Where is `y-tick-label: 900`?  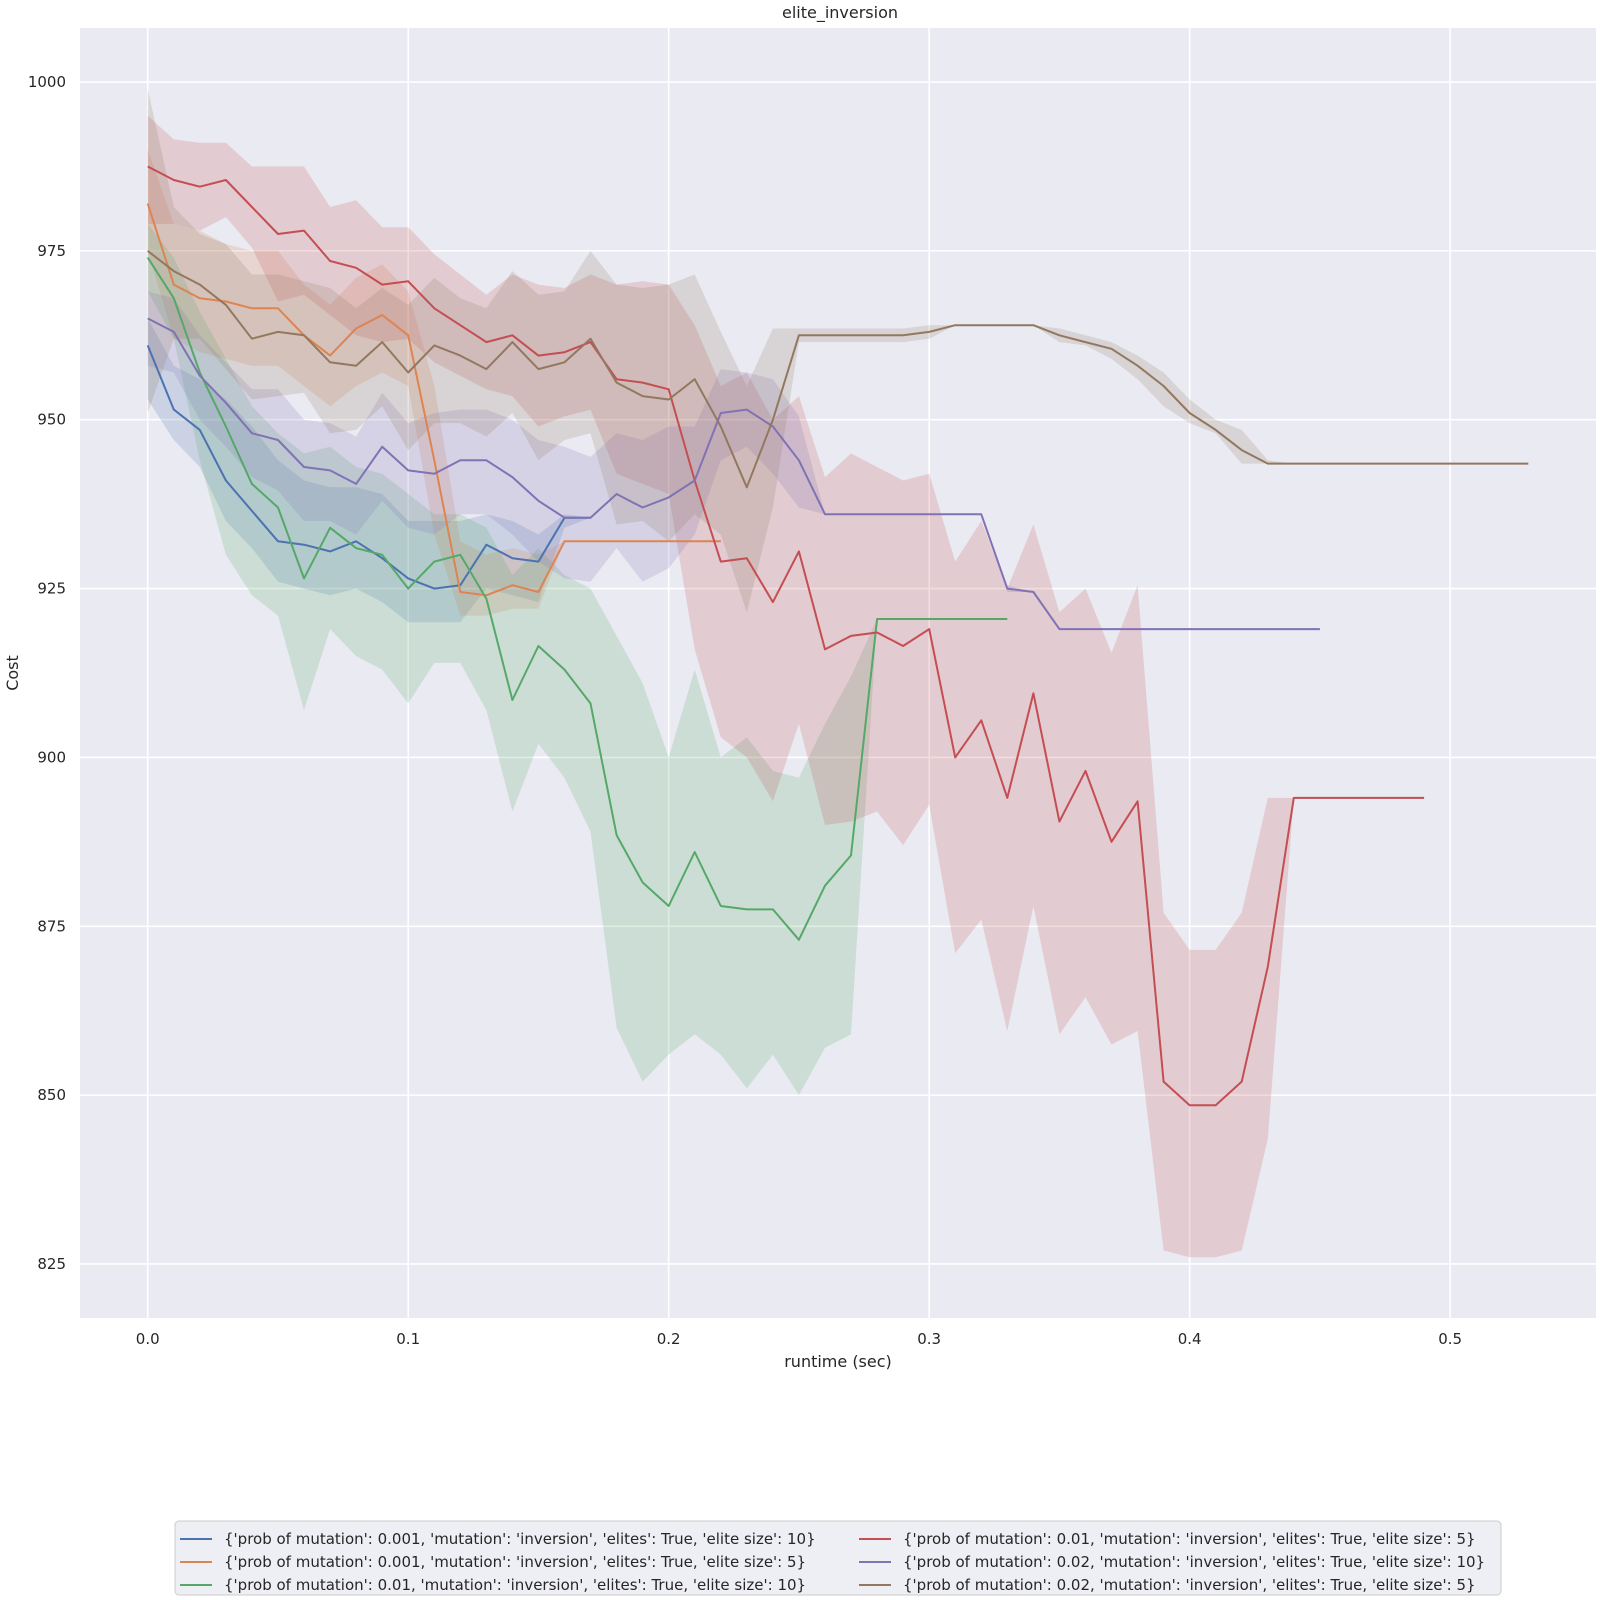 y-tick-label: 900 is located at coordinates (51, 757).